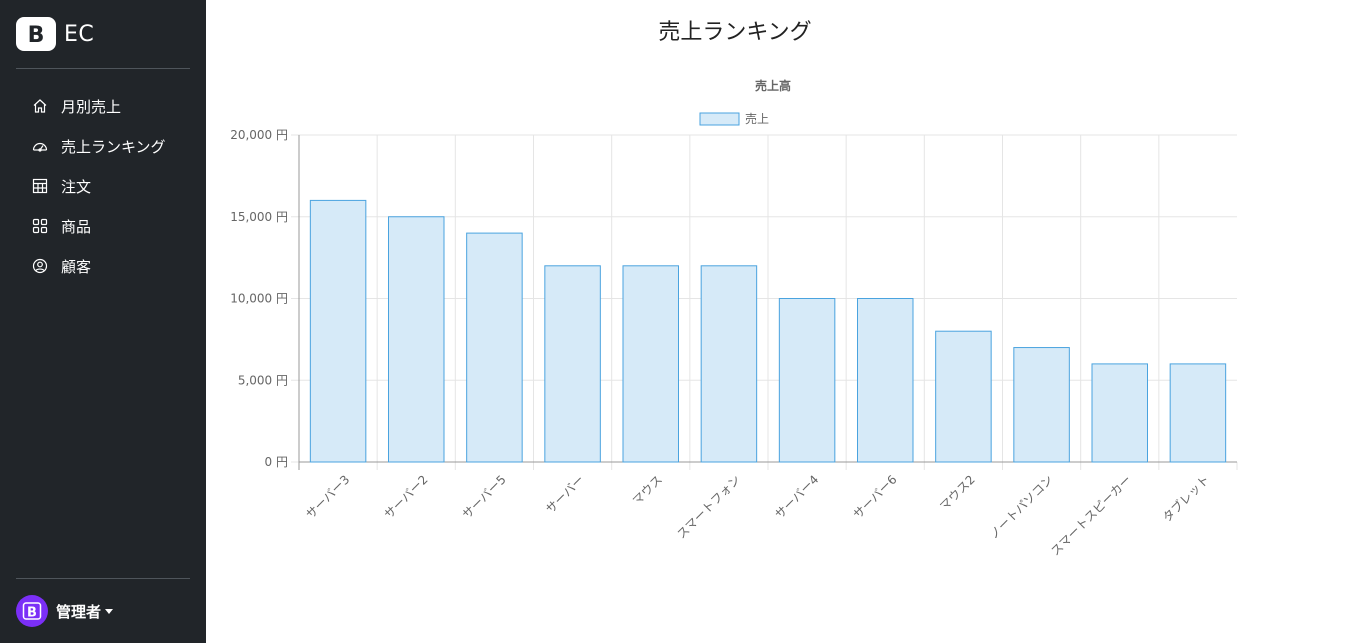 The width and height of the screenshot is (1366, 643). I want to click on sidebar-item-products: 商品, so click(103, 226).